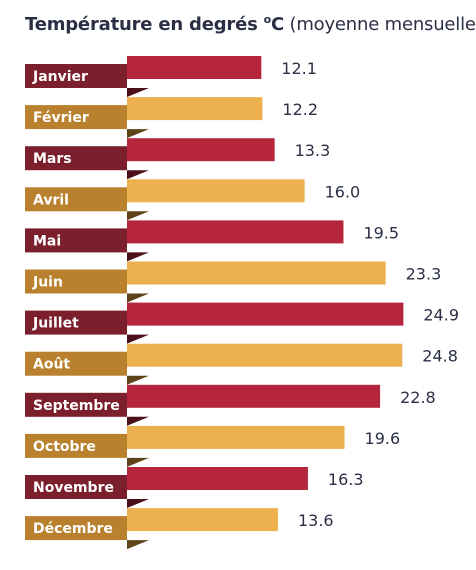  I want to click on bar-fold-octobre, so click(138, 462).